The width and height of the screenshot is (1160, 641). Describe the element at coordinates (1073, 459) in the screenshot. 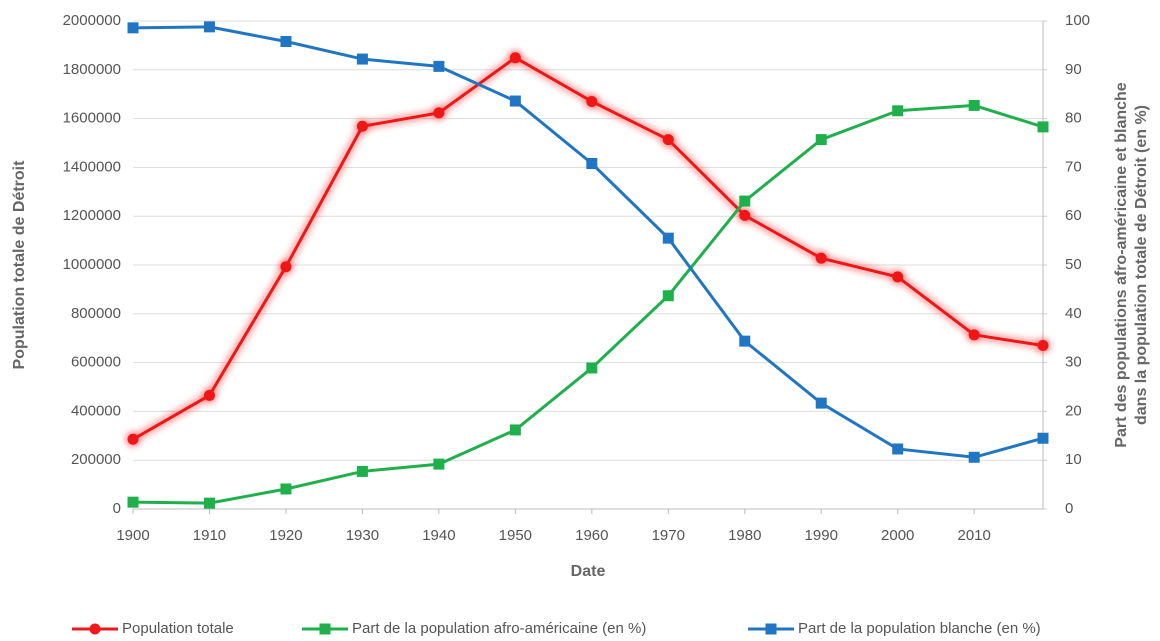

I see `y2-tick-label: 10` at that location.